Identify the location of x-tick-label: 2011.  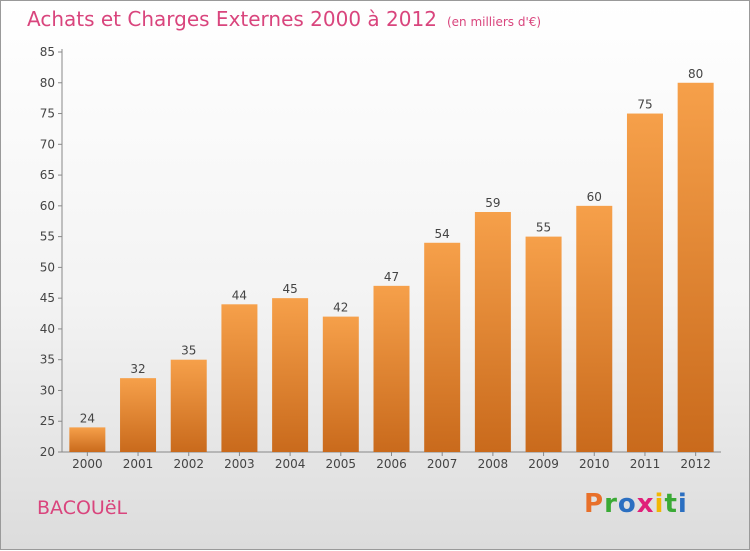
(645, 464).